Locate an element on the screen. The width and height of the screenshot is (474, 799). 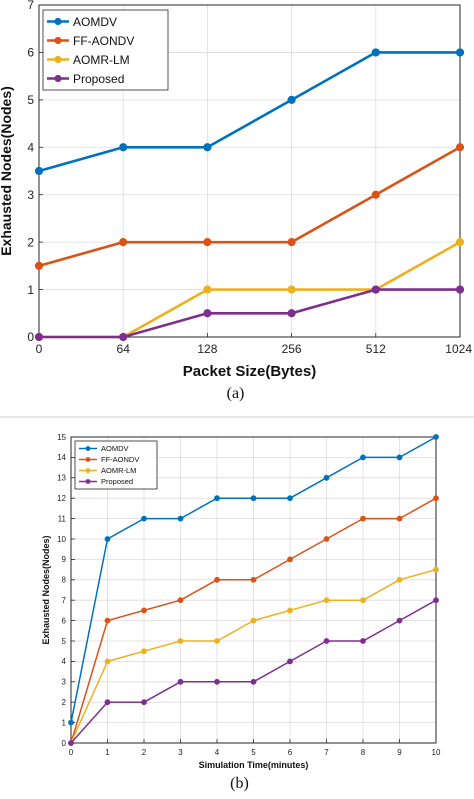
y-tick-label: 2 is located at coordinates (30, 242).